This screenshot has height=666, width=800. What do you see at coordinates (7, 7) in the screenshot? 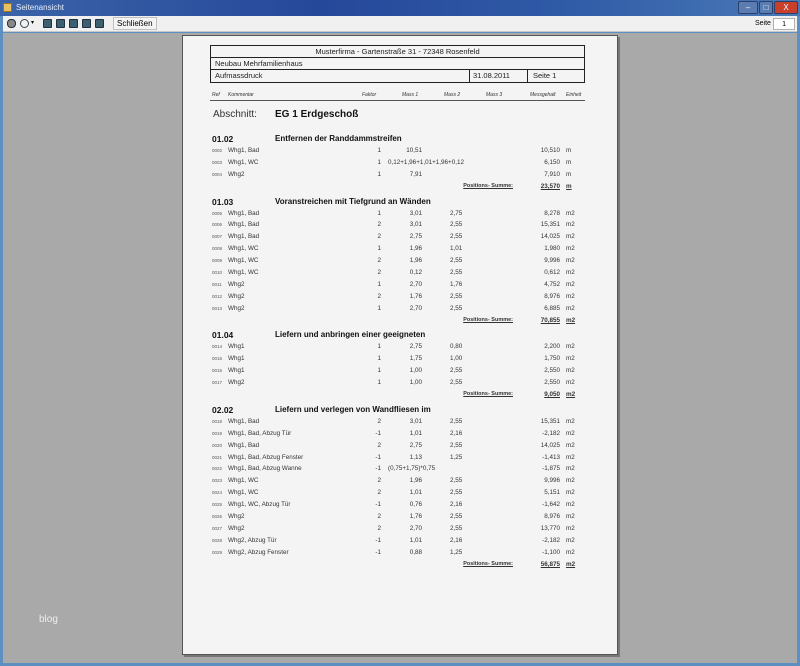
I see `app-icon` at bounding box center [7, 7].